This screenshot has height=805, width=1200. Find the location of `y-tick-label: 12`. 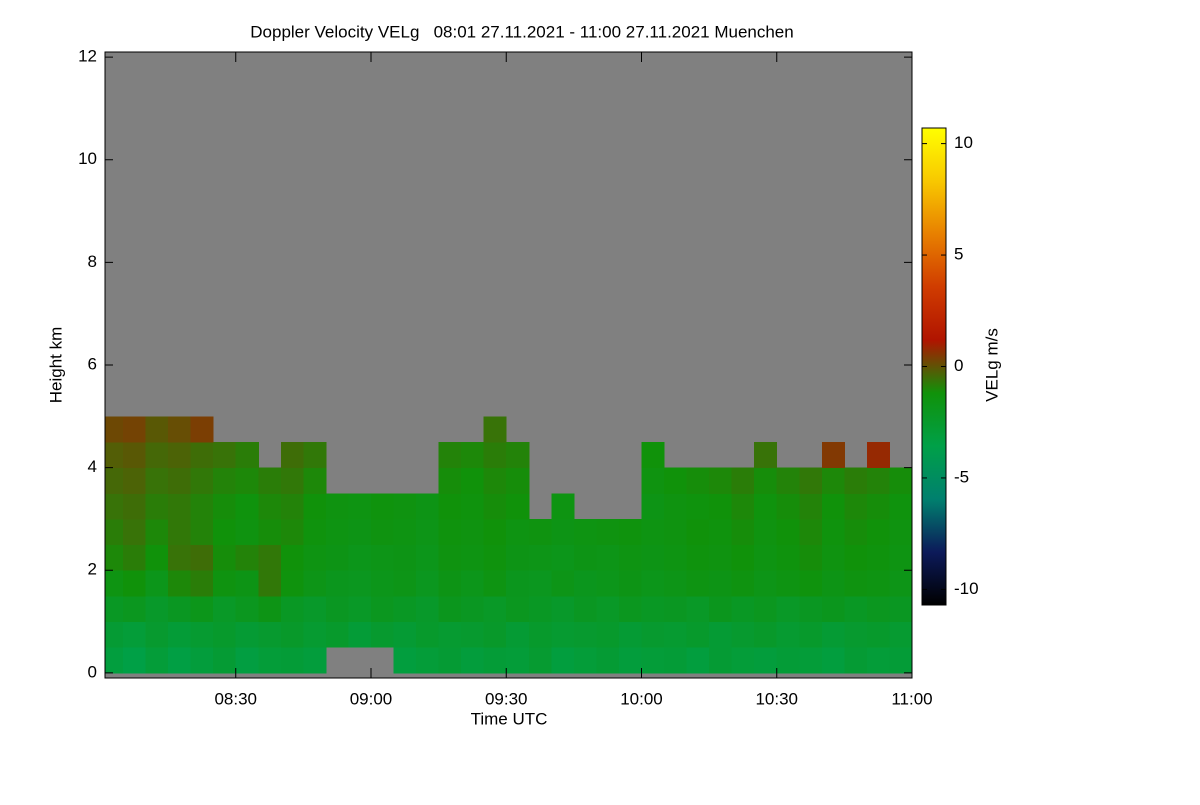

y-tick-label: 12 is located at coordinates (87, 56).